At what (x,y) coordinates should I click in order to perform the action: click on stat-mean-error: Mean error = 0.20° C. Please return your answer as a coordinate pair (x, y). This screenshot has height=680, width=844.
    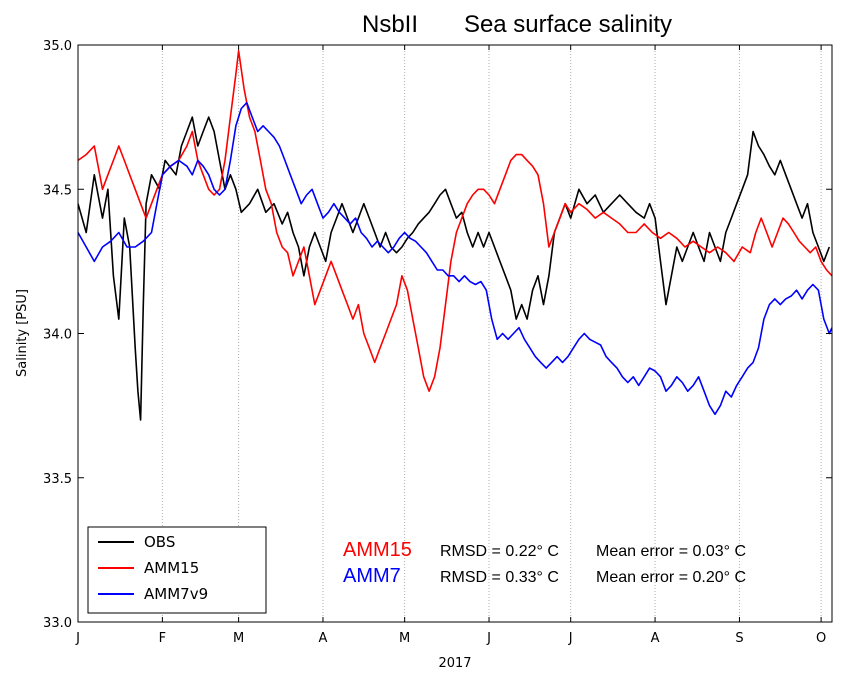
    Looking at the image, I should click on (671, 577).